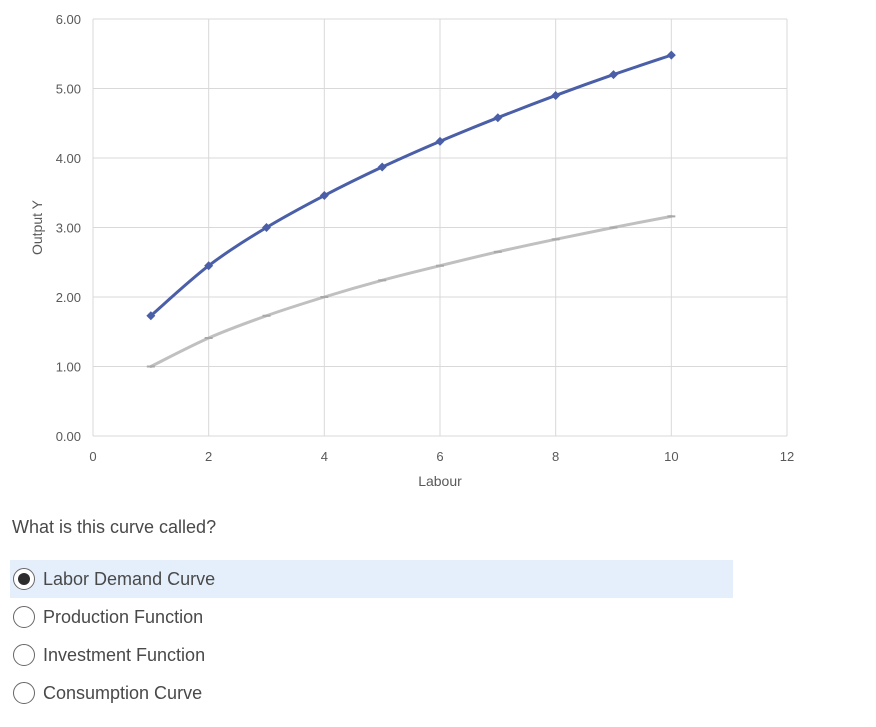 The image size is (876, 727). What do you see at coordinates (68, 367) in the screenshot?
I see `y-tick-label: 1.00` at bounding box center [68, 367].